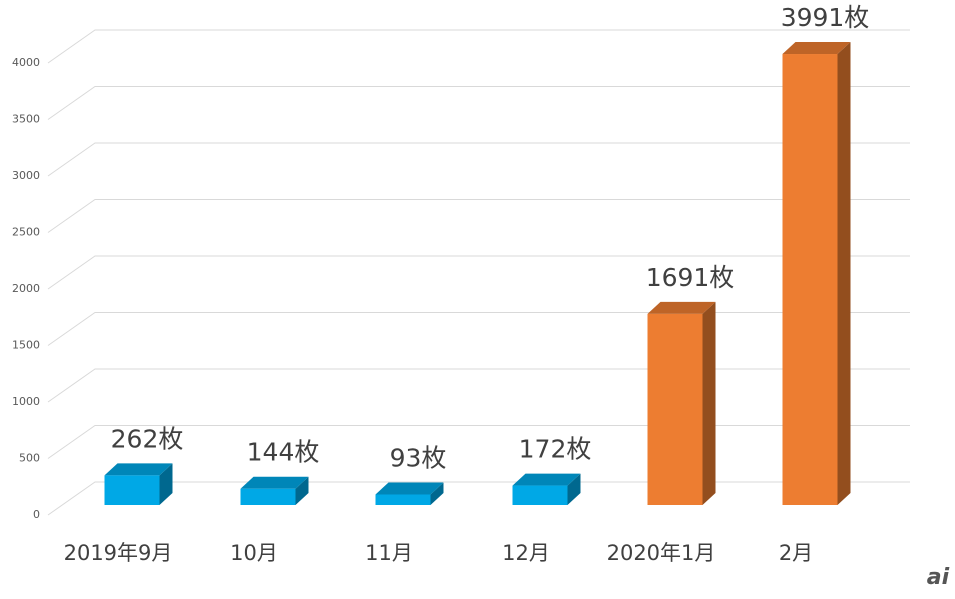 The width and height of the screenshot is (955, 599). I want to click on x-tick-label: 10月, so click(254, 553).